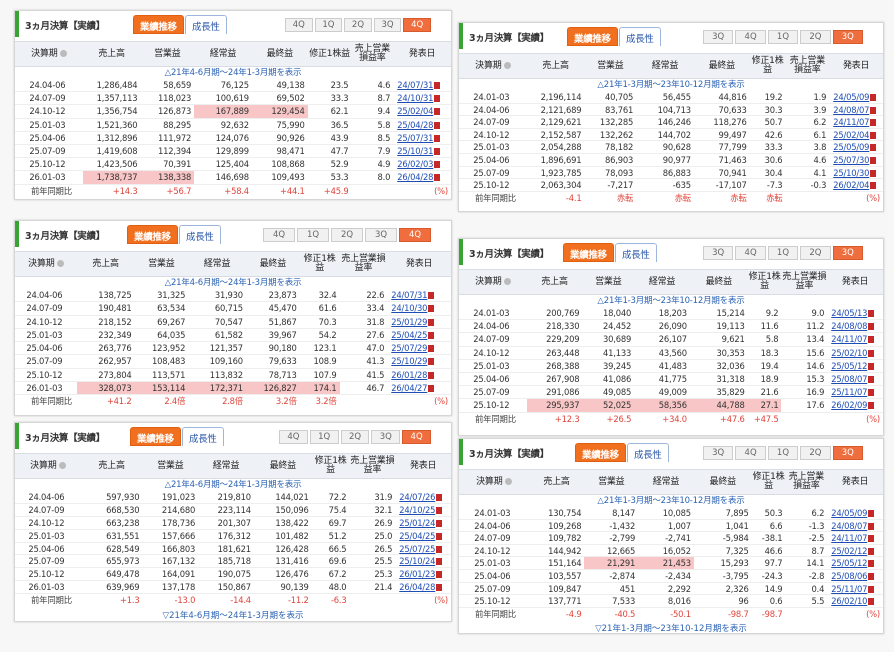  What do you see at coordinates (855, 366) in the screenshot?
I see `announce-date-link: 25/05/12` at bounding box center [855, 366].